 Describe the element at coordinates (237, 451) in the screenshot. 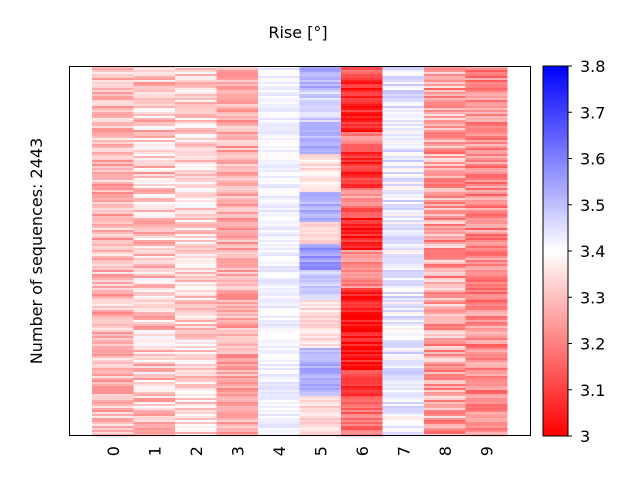

I see `x-tick-label: 3` at that location.